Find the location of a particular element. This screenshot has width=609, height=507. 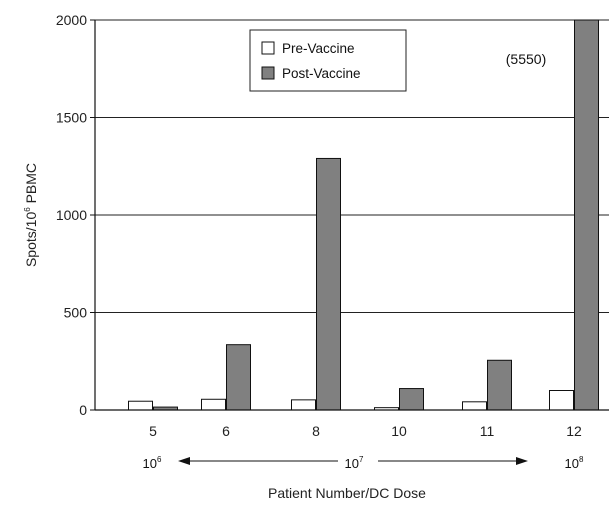

x-axis-title: Patient Number/DC Dose is located at coordinates (347, 493).